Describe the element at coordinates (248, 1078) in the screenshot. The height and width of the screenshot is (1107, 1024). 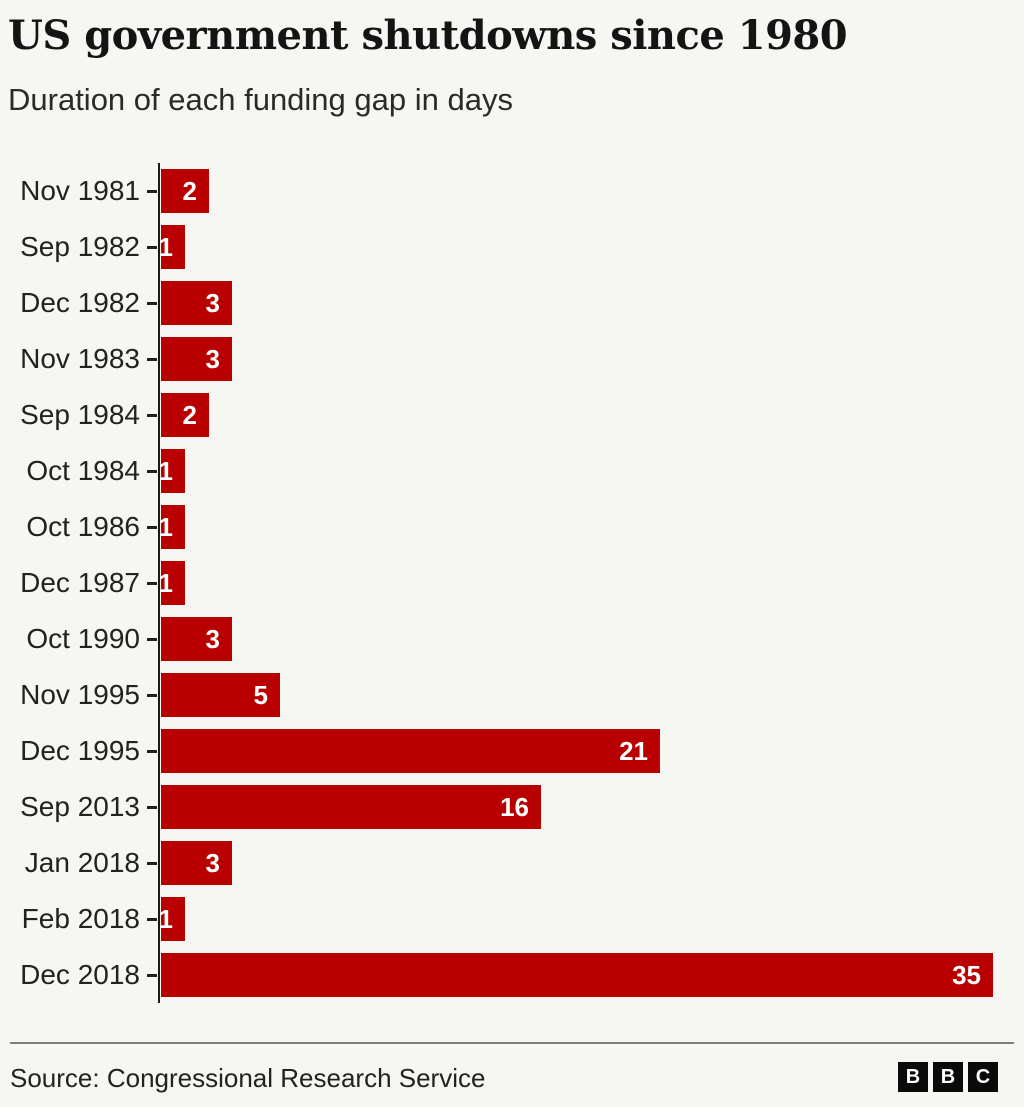
I see `source-text: Source: Congressional Research Service` at that location.